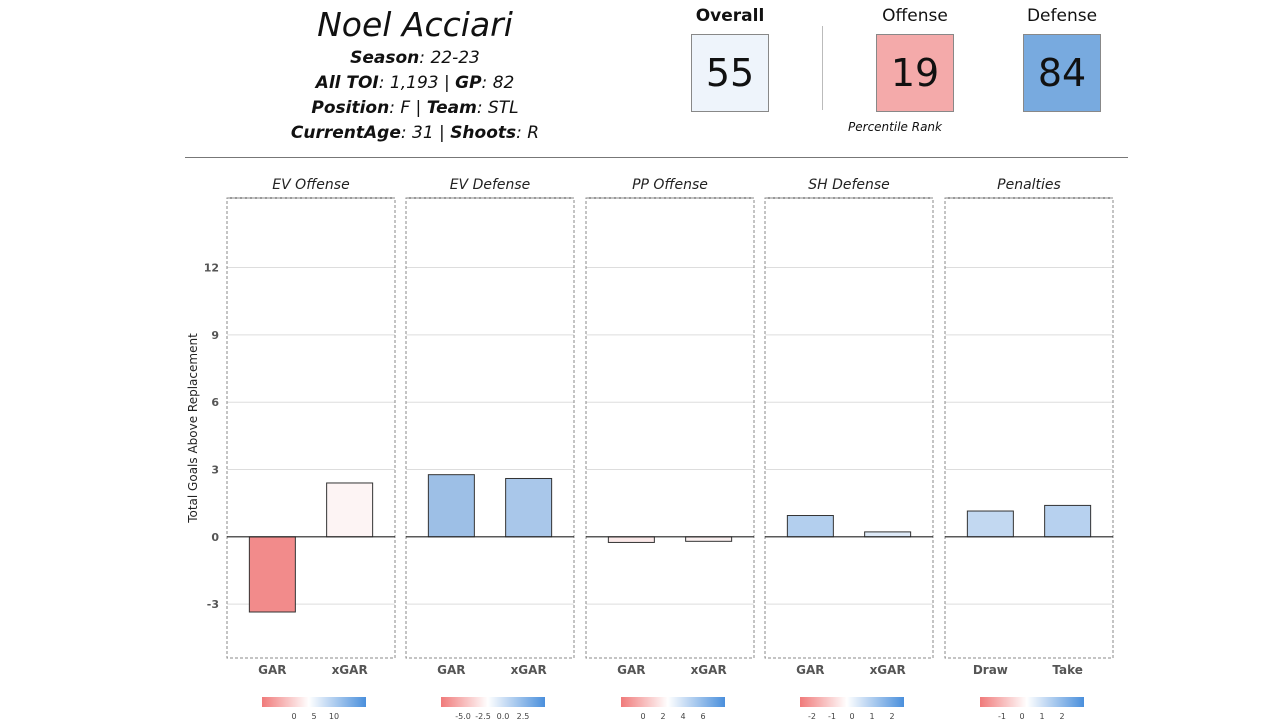 This screenshot has width=1280, height=720. Describe the element at coordinates (455, 58) in the screenshot. I see `season-value: 22-23` at that location.